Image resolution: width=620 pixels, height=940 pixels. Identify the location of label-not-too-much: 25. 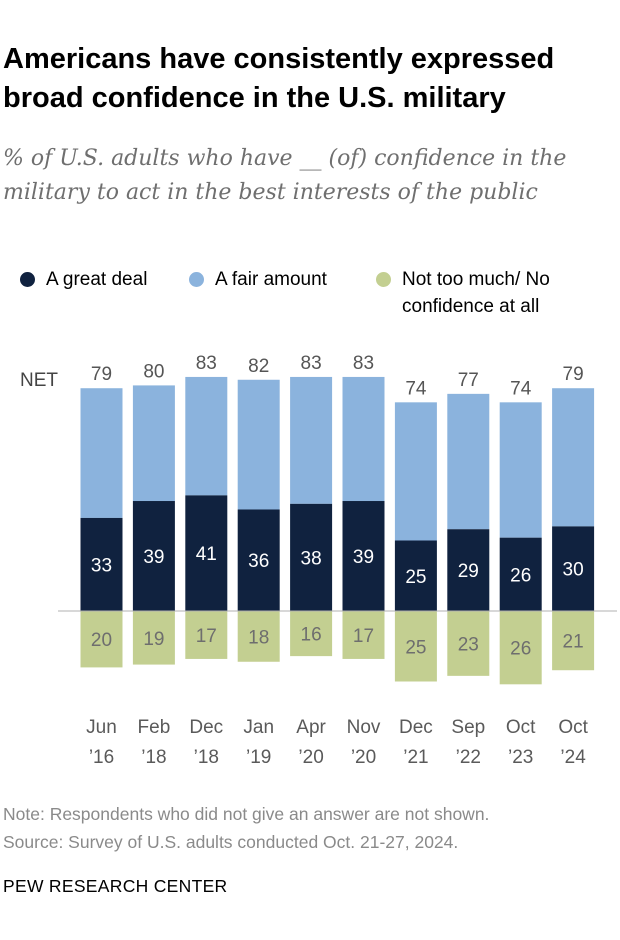
(415, 647).